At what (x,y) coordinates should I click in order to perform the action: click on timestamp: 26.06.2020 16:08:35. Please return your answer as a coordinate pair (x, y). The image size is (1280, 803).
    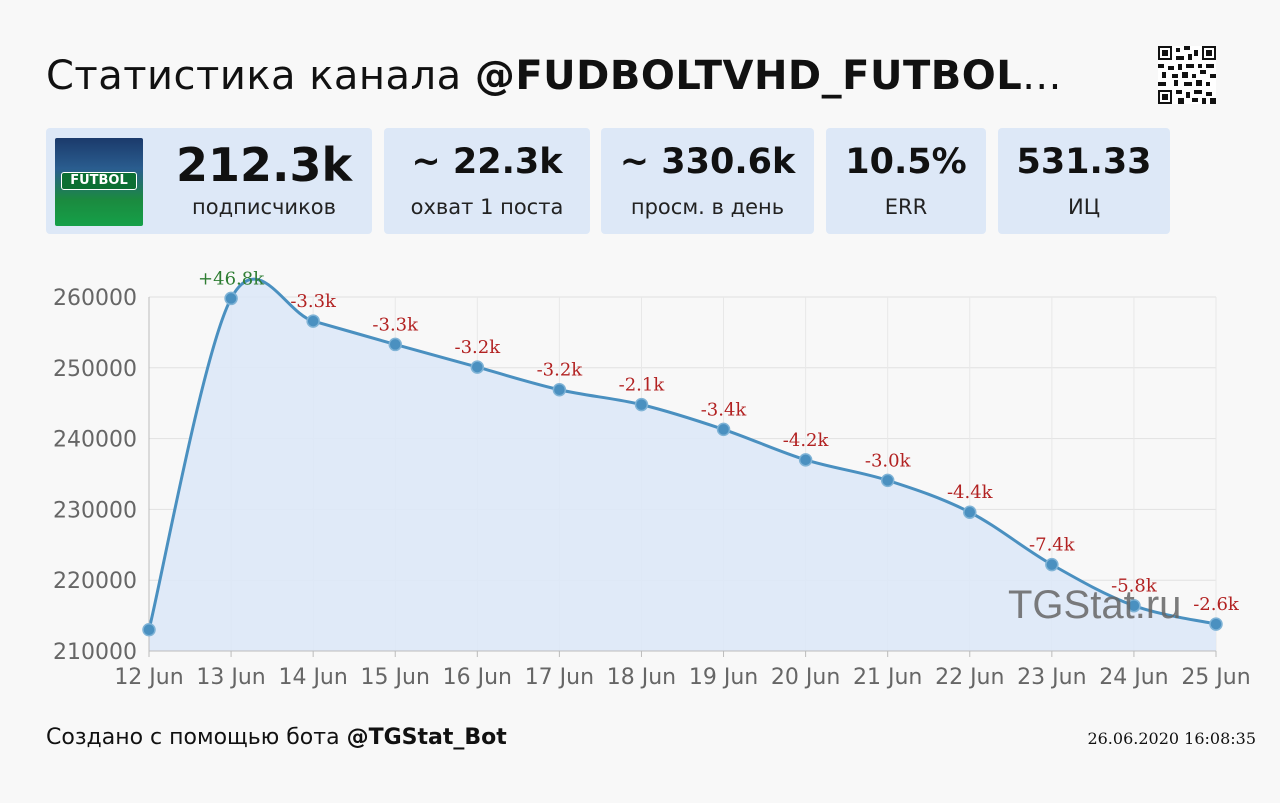
    Looking at the image, I should click on (1171, 738).